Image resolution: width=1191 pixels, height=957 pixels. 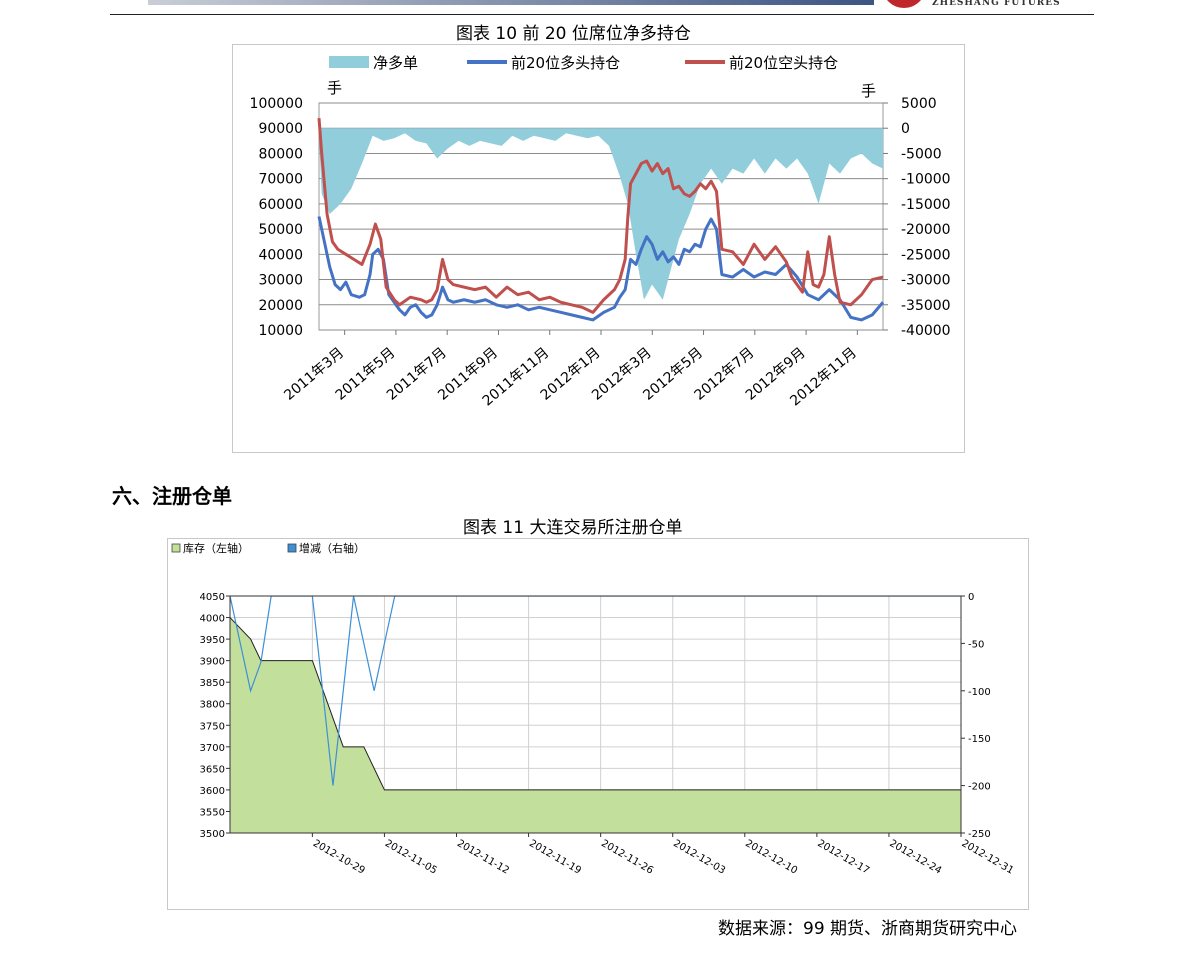 What do you see at coordinates (926, 281) in the screenshot?
I see `right-axis-tick-label: -30000` at bounding box center [926, 281].